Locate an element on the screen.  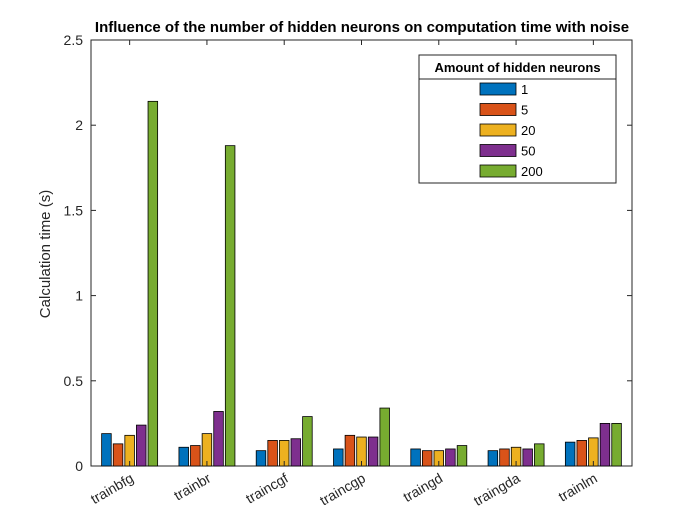
y-tick-label: 1 is located at coordinates (79, 296).